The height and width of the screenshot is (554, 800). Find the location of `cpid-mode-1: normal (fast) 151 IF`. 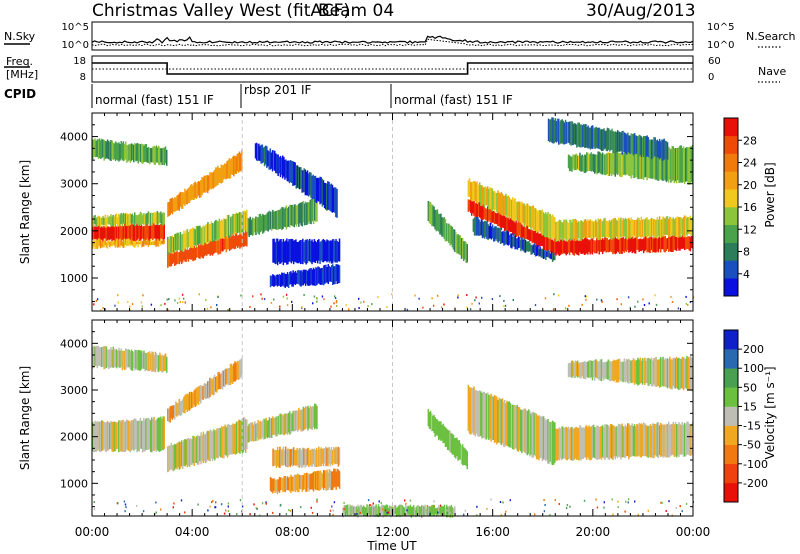

cpid-mode-1: normal (fast) 151 IF is located at coordinates (154, 100).